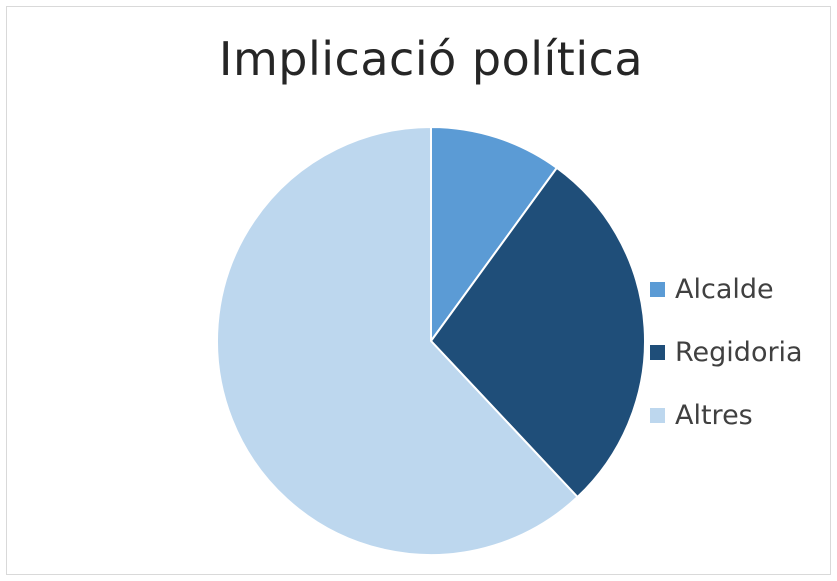 Image resolution: width=837 pixels, height=581 pixels. What do you see at coordinates (494, 234) in the screenshot?
I see `pie-slice-alcalde` at bounding box center [494, 234].